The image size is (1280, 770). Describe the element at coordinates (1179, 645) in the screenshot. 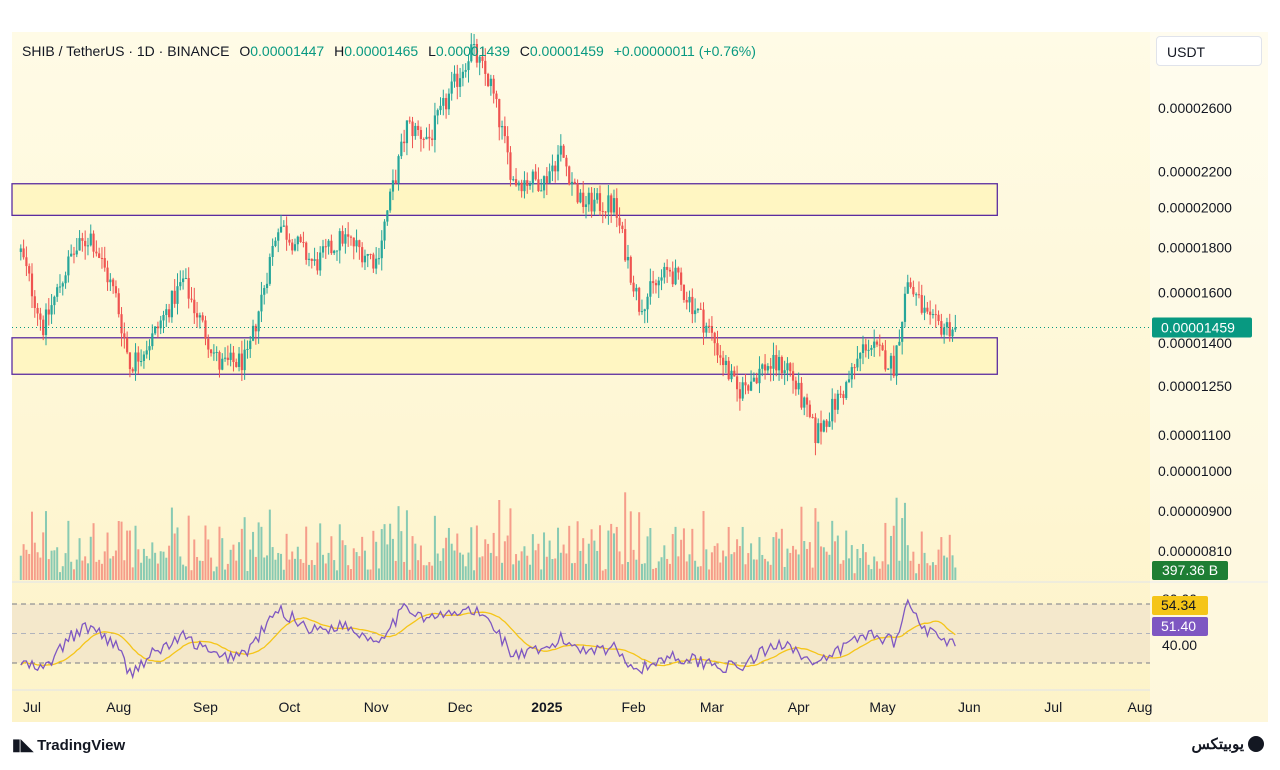

I see `rsi-lower-label: 40.00` at that location.